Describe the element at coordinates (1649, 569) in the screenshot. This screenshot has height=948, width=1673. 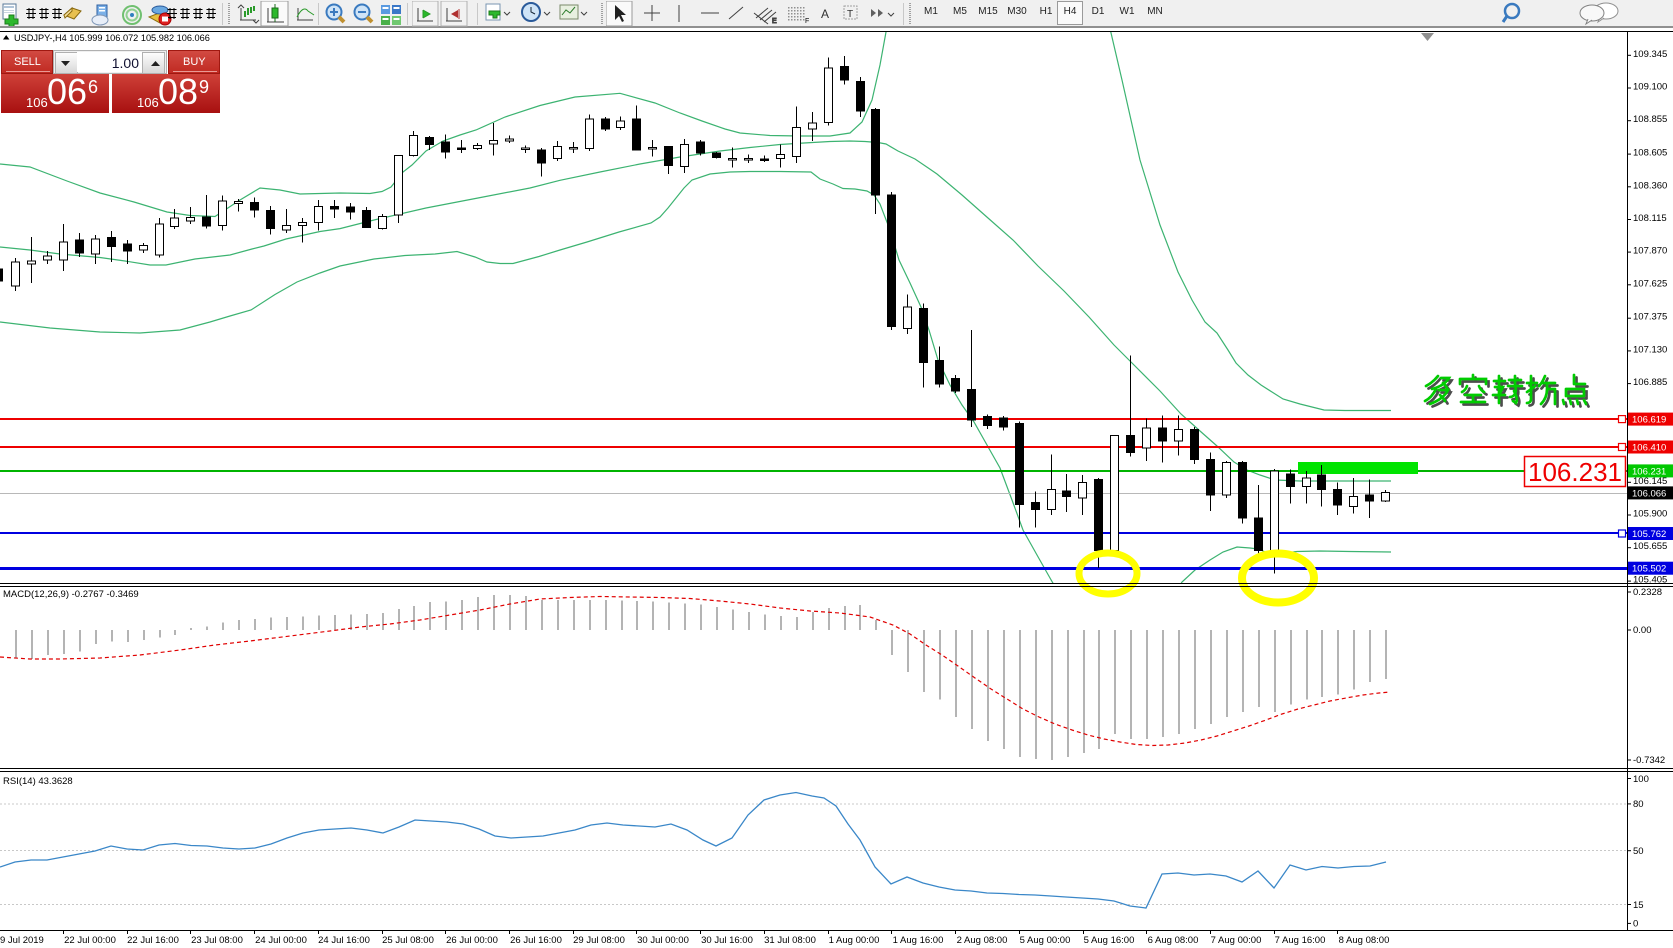
I see `svg-text: 105.502` at that location.